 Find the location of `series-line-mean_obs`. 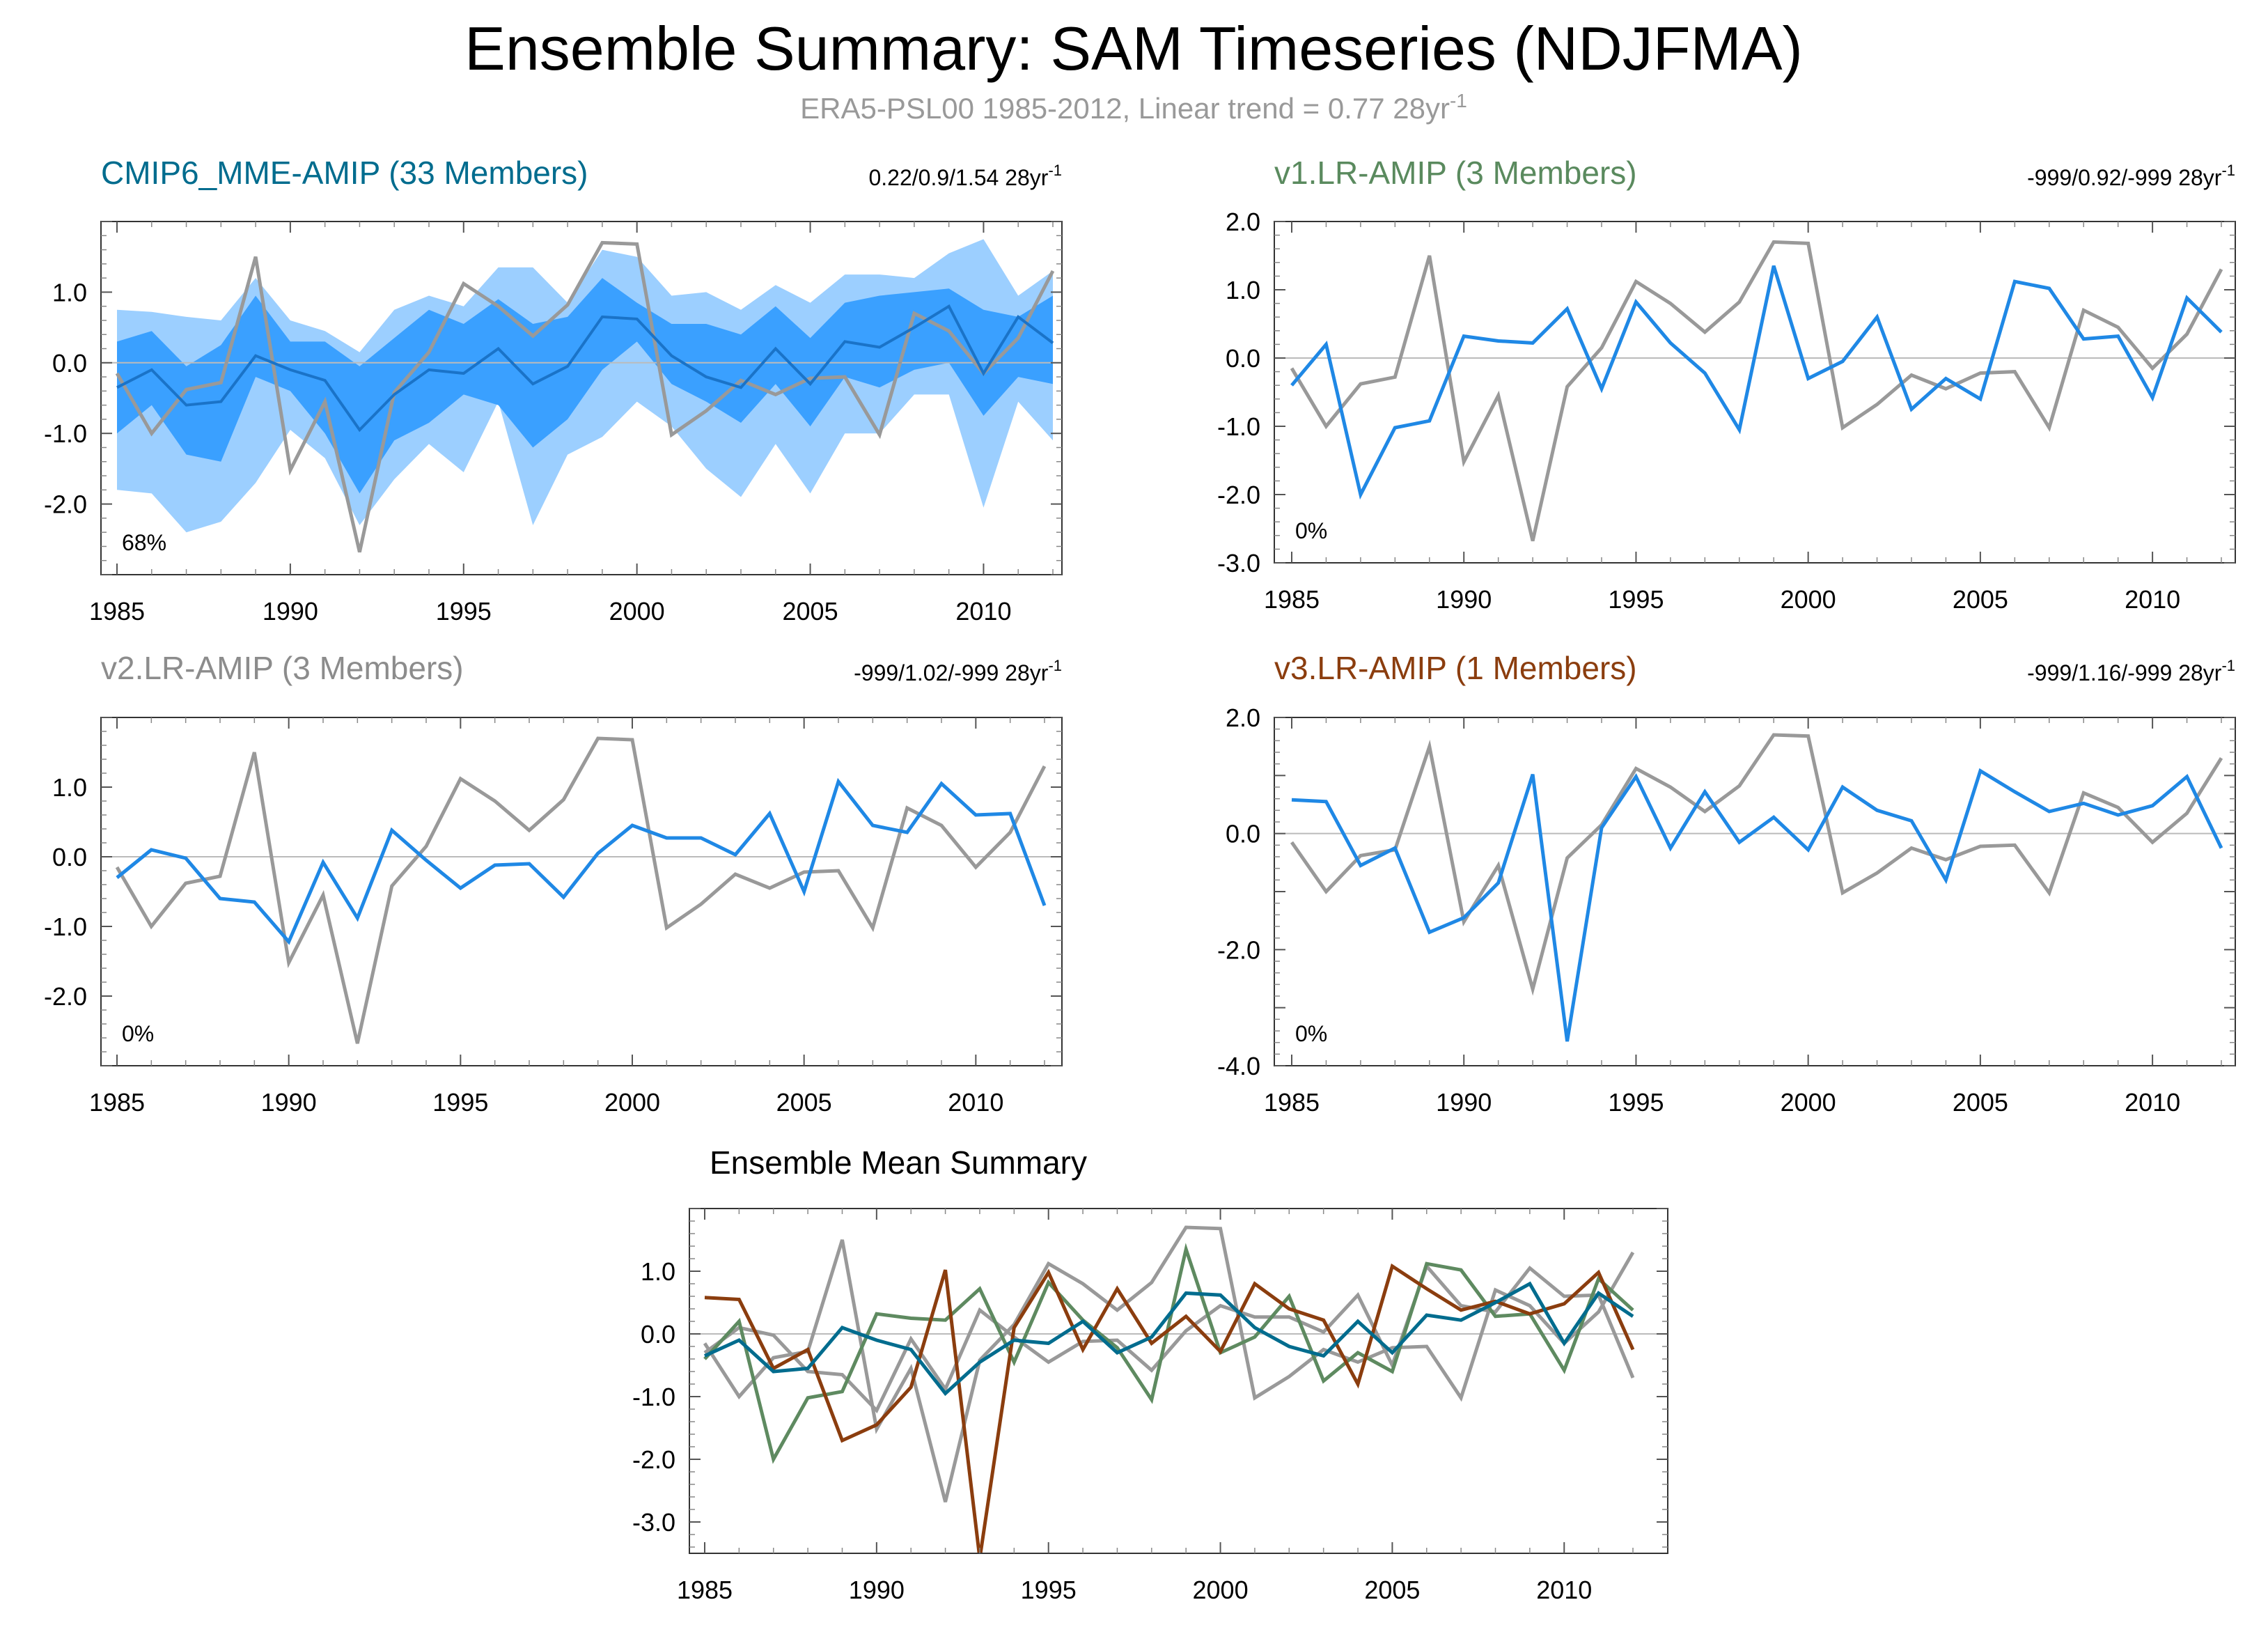

series-line-mean_obs is located at coordinates (1169, 1363).